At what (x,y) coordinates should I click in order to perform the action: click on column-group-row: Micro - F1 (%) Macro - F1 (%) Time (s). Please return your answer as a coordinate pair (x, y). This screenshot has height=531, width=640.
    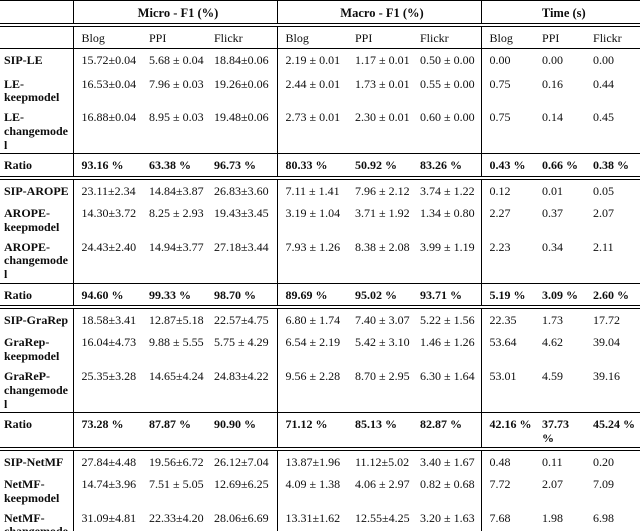
    Looking at the image, I should click on (320, 13).